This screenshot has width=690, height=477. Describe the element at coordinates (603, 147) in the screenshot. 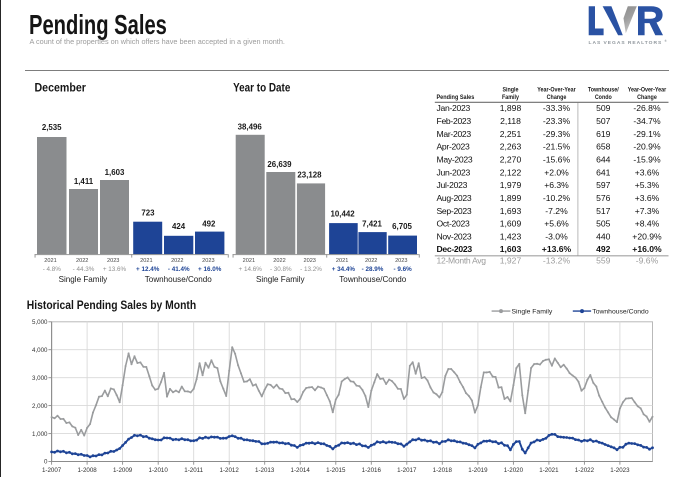

I see `svg-text: 658` at that location.